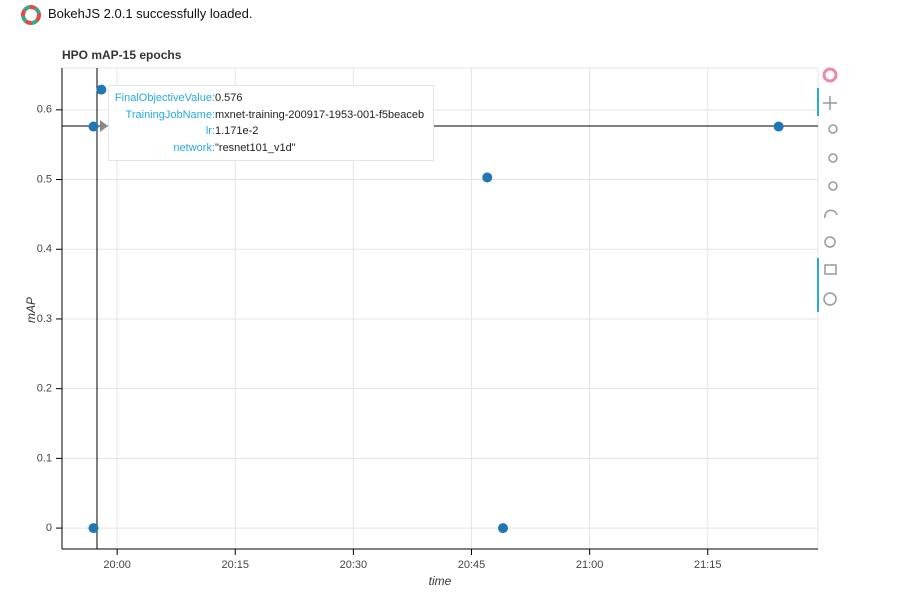  What do you see at coordinates (210, 131) in the screenshot?
I see `tooltip-key: lr:` at bounding box center [210, 131].